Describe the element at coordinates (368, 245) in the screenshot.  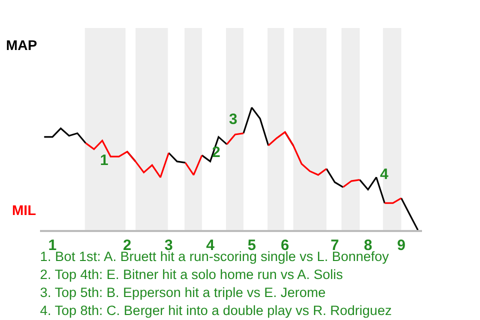
I see `x-tick-label: 8` at that location.